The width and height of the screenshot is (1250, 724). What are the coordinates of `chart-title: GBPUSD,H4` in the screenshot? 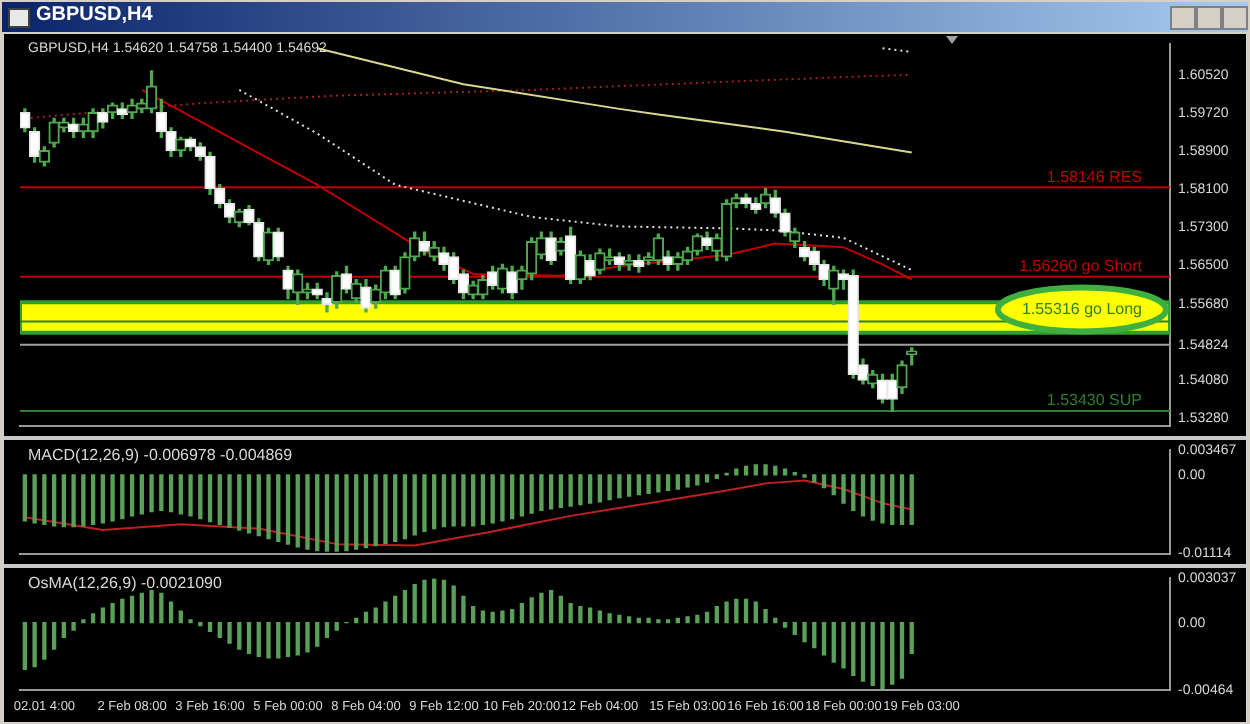 It's located at (94, 15).